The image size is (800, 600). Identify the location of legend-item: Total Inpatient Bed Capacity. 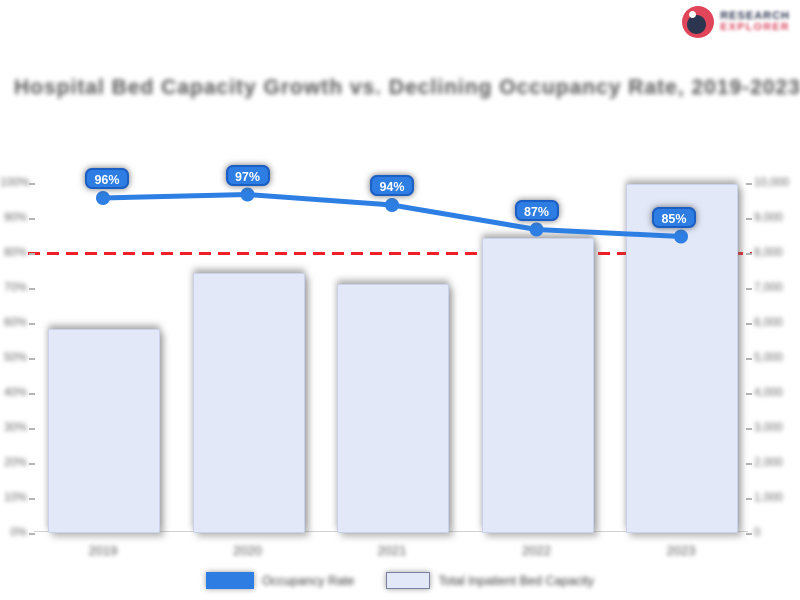
(490, 580).